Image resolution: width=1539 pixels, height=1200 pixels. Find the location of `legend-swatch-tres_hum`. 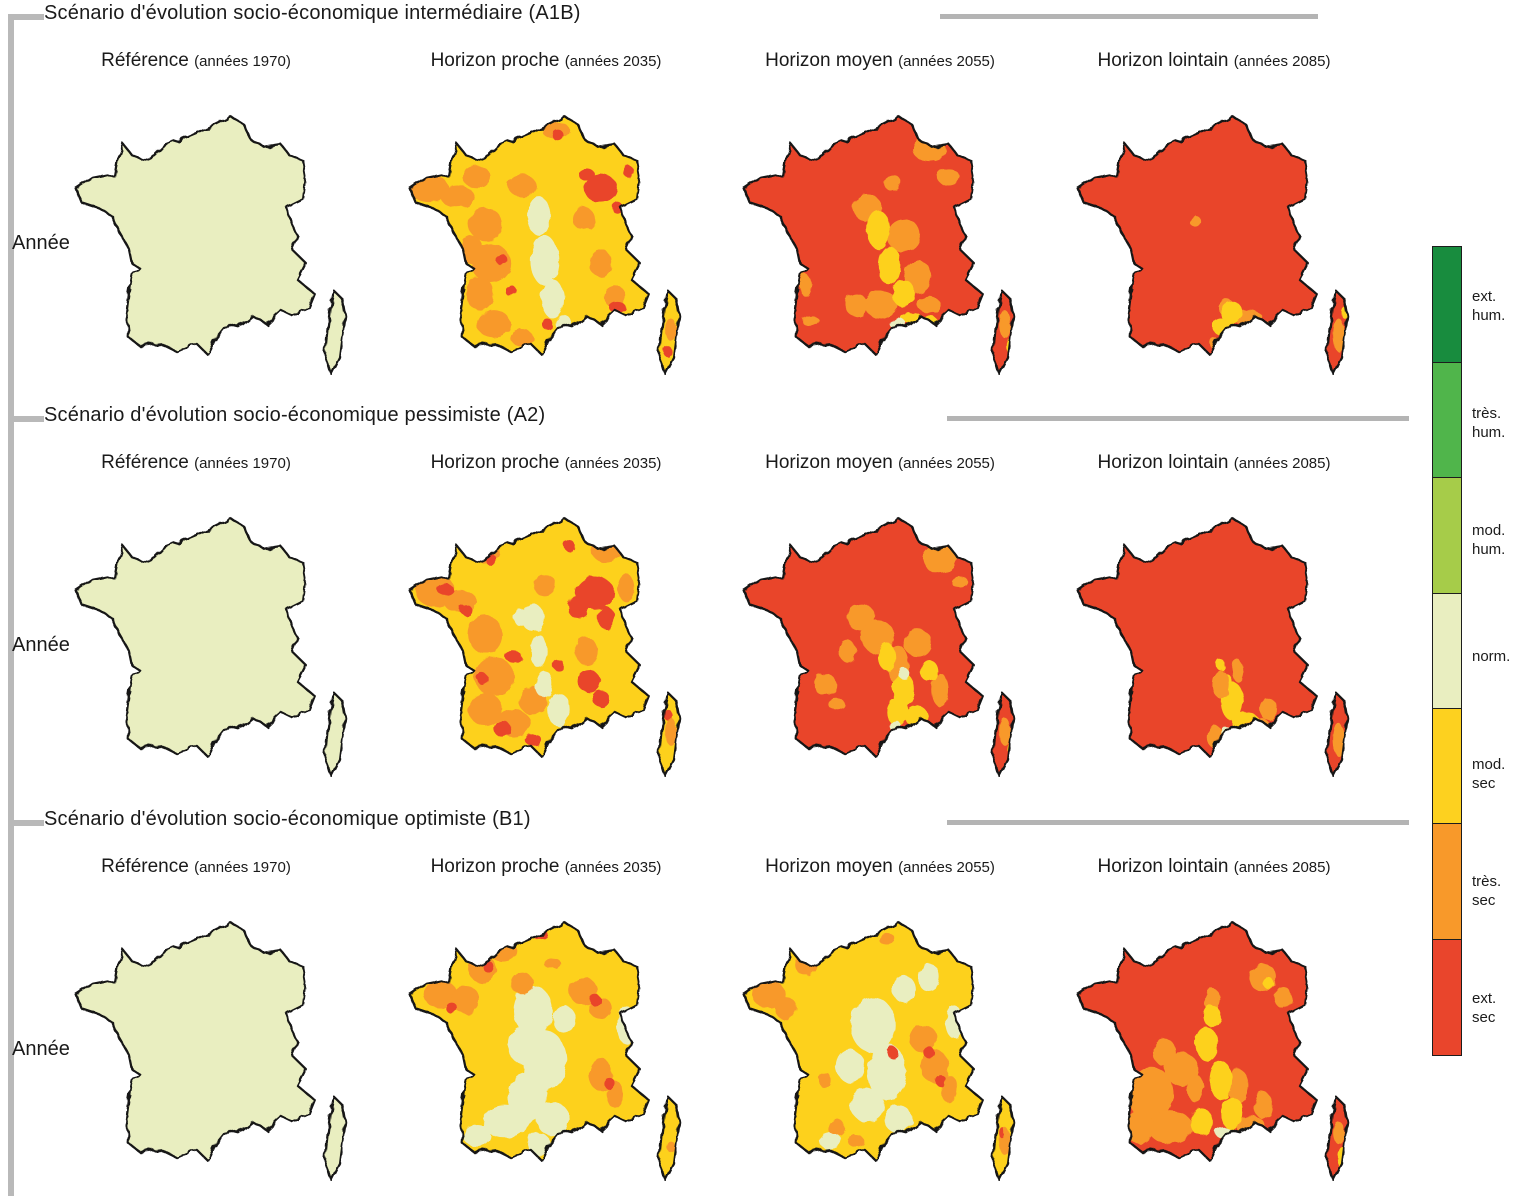

legend-swatch-tres_hum is located at coordinates (1447, 420).